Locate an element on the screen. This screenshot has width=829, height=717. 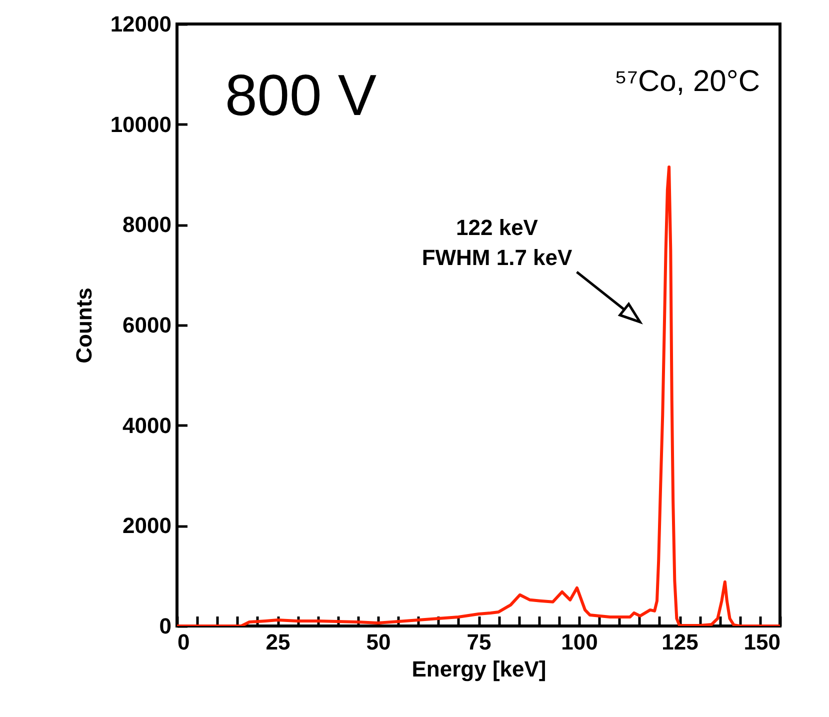
x-tick-label: 0 is located at coordinates (184, 642).